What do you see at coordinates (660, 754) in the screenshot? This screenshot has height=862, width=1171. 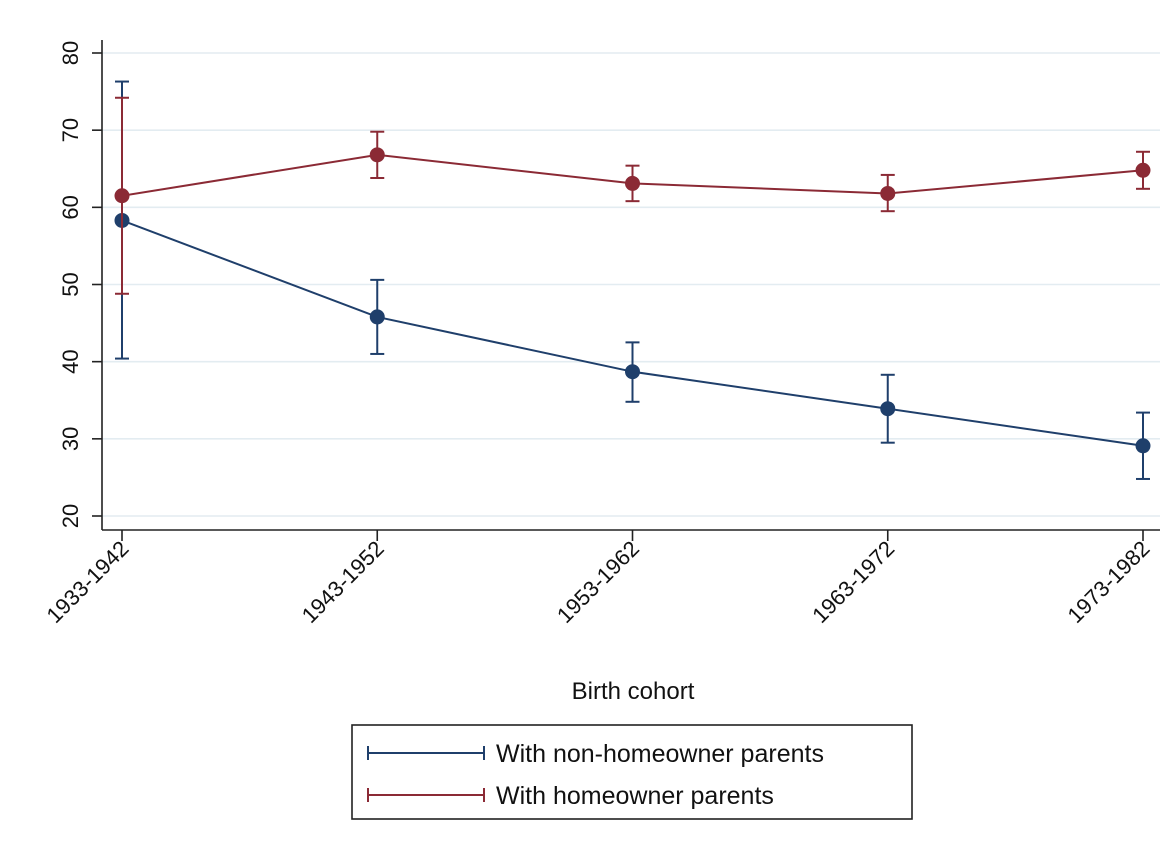 I see `legend-label-non-homeowner: With non-homeowner parents` at bounding box center [660, 754].